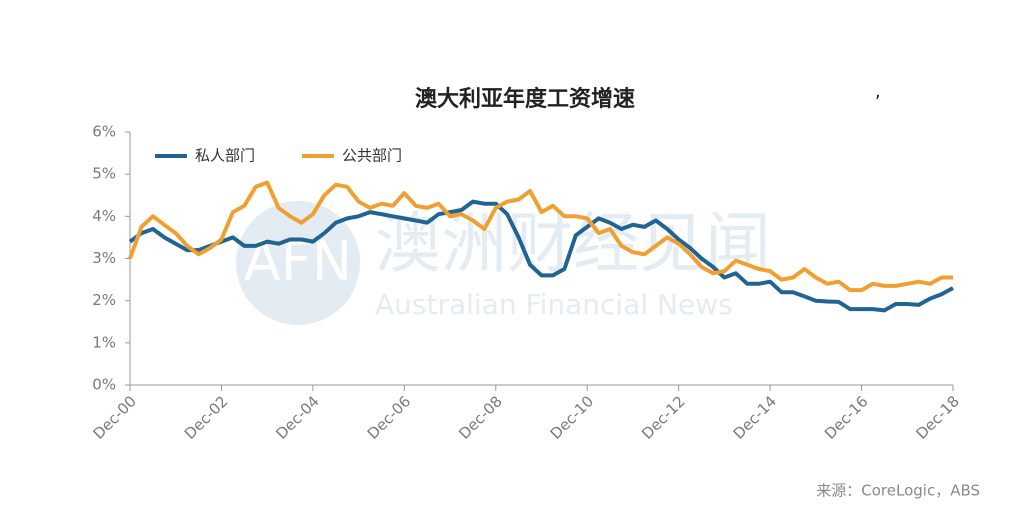  What do you see at coordinates (298, 263) in the screenshot?
I see `watermark-logo-circle` at bounding box center [298, 263].